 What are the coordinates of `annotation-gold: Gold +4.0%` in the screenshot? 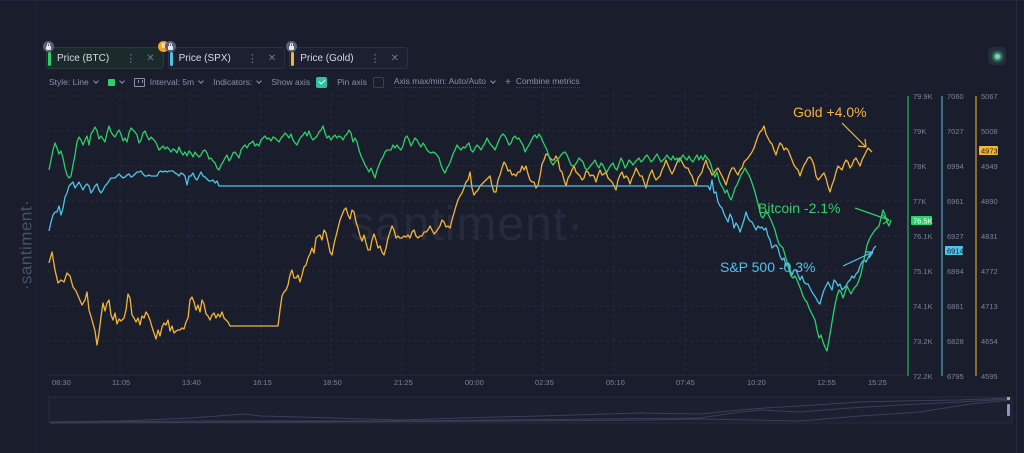 It's located at (830, 112).